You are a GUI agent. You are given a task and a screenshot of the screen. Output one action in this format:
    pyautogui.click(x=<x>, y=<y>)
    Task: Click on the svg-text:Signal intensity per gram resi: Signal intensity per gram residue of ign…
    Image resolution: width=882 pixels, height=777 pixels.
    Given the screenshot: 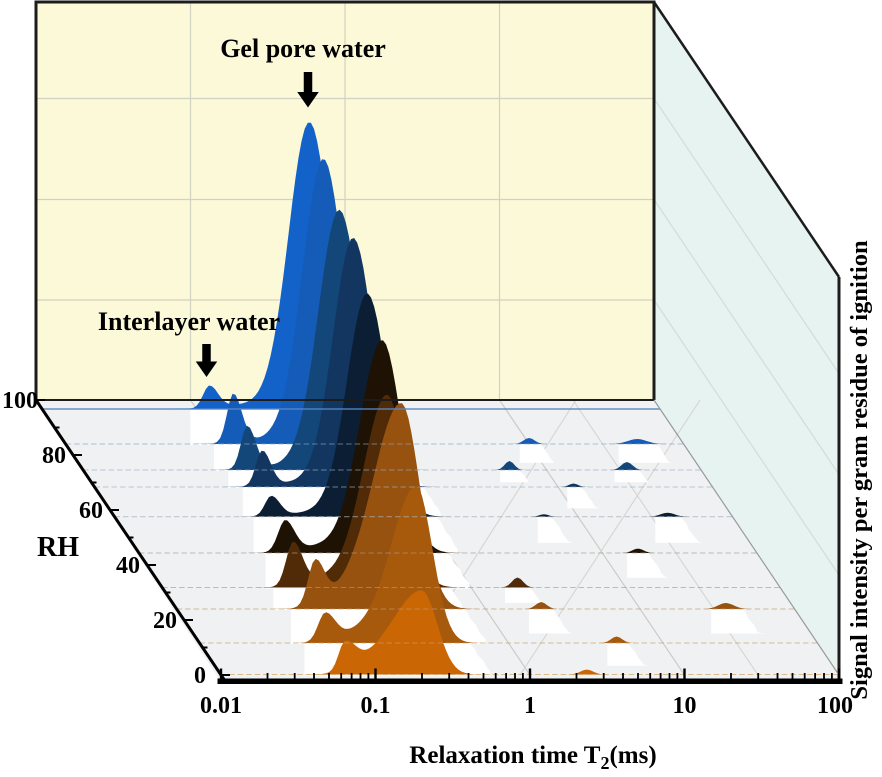 What is the action you would take?
    pyautogui.click(x=859, y=470)
    